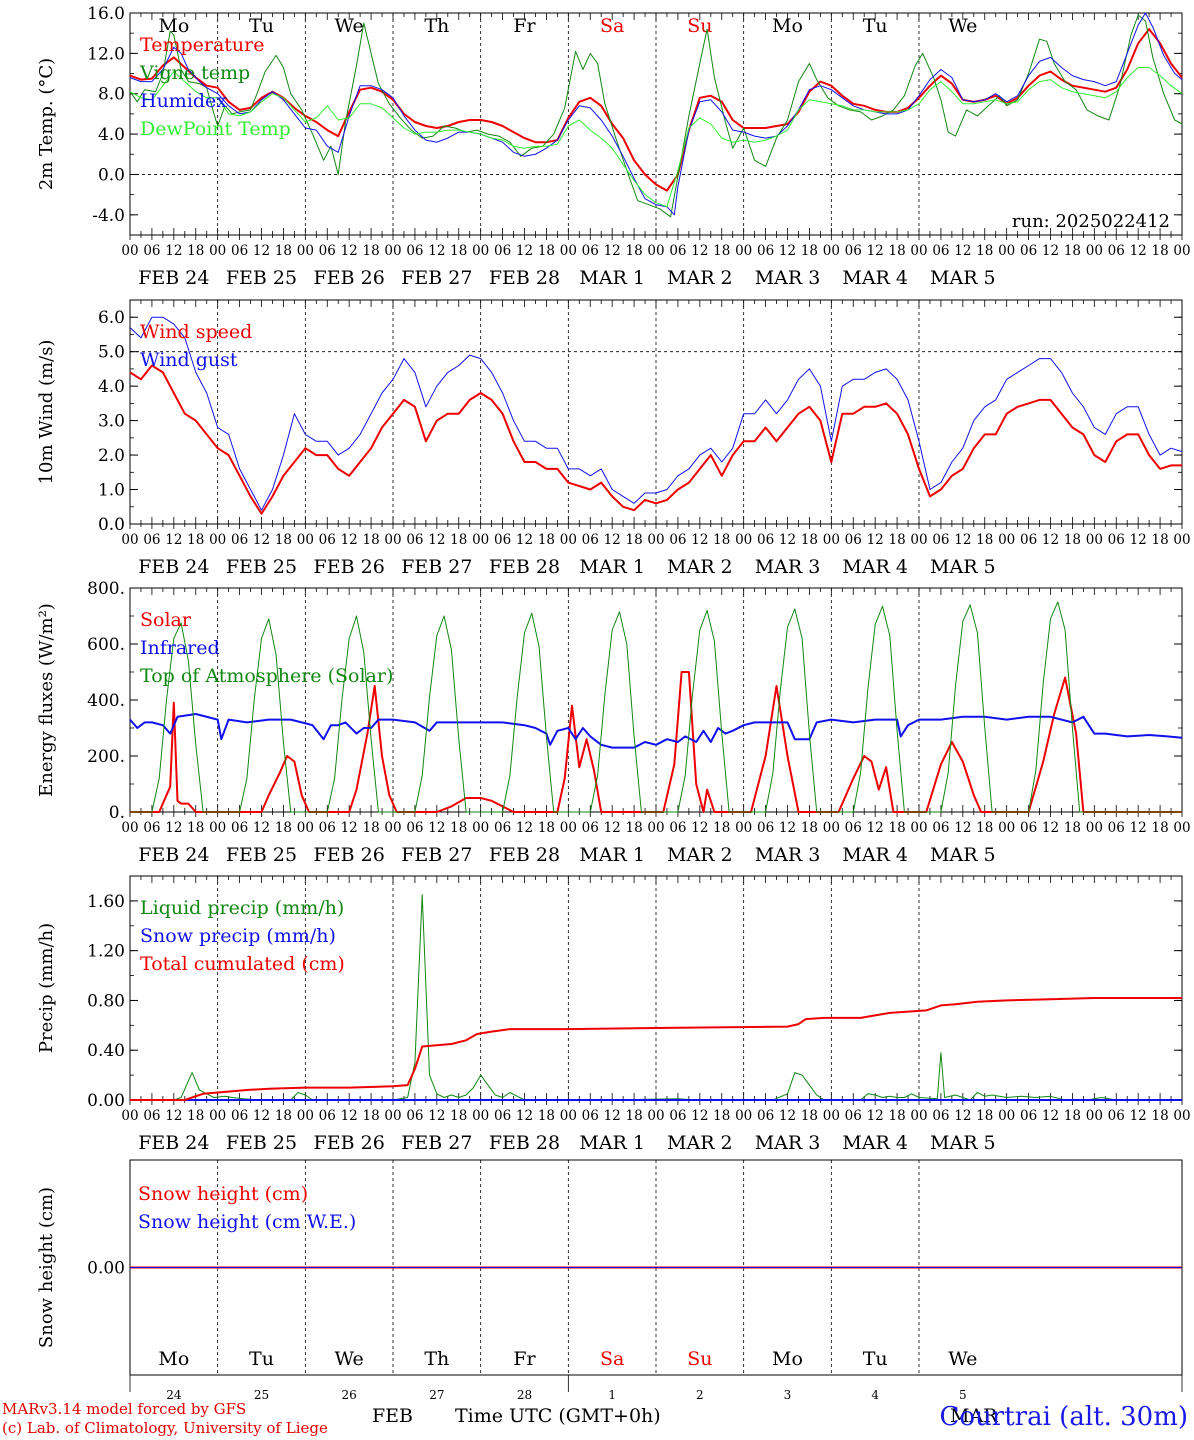 The height and width of the screenshot is (1440, 1194). Describe the element at coordinates (700, 1395) in the screenshot. I see `day-number-label: 2` at that location.